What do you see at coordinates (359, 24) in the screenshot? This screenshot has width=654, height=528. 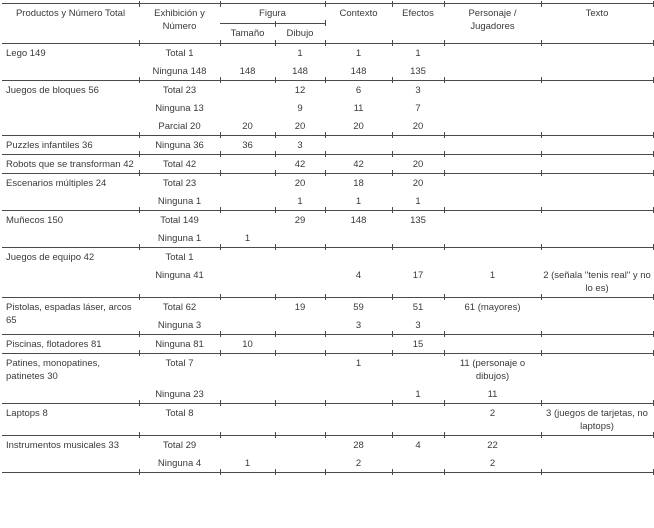 I see `header-contexto: Contexto` at bounding box center [359, 24].